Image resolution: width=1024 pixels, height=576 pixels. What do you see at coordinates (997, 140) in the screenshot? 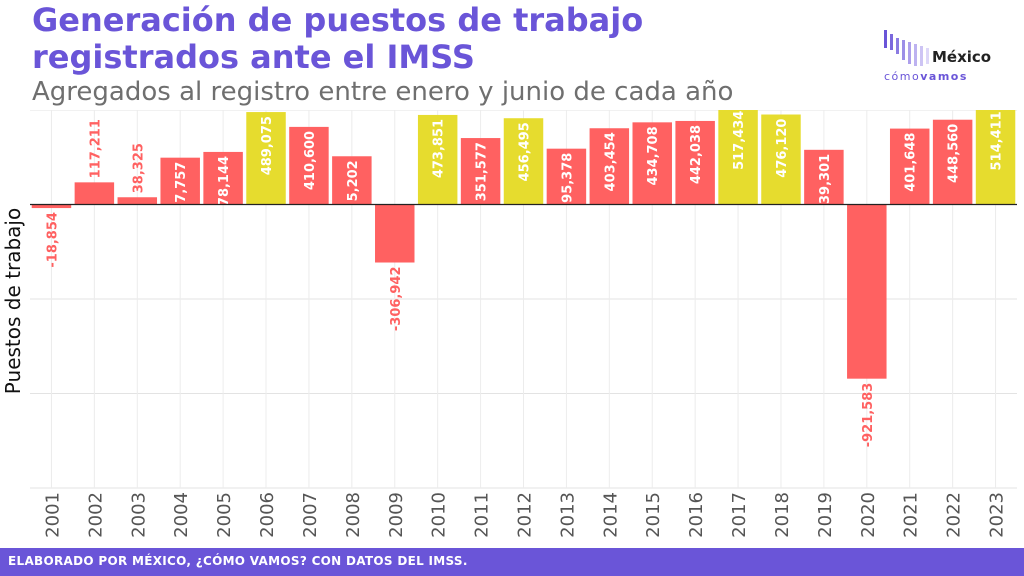
I see `data-label-2023: 514,411` at bounding box center [997, 140].